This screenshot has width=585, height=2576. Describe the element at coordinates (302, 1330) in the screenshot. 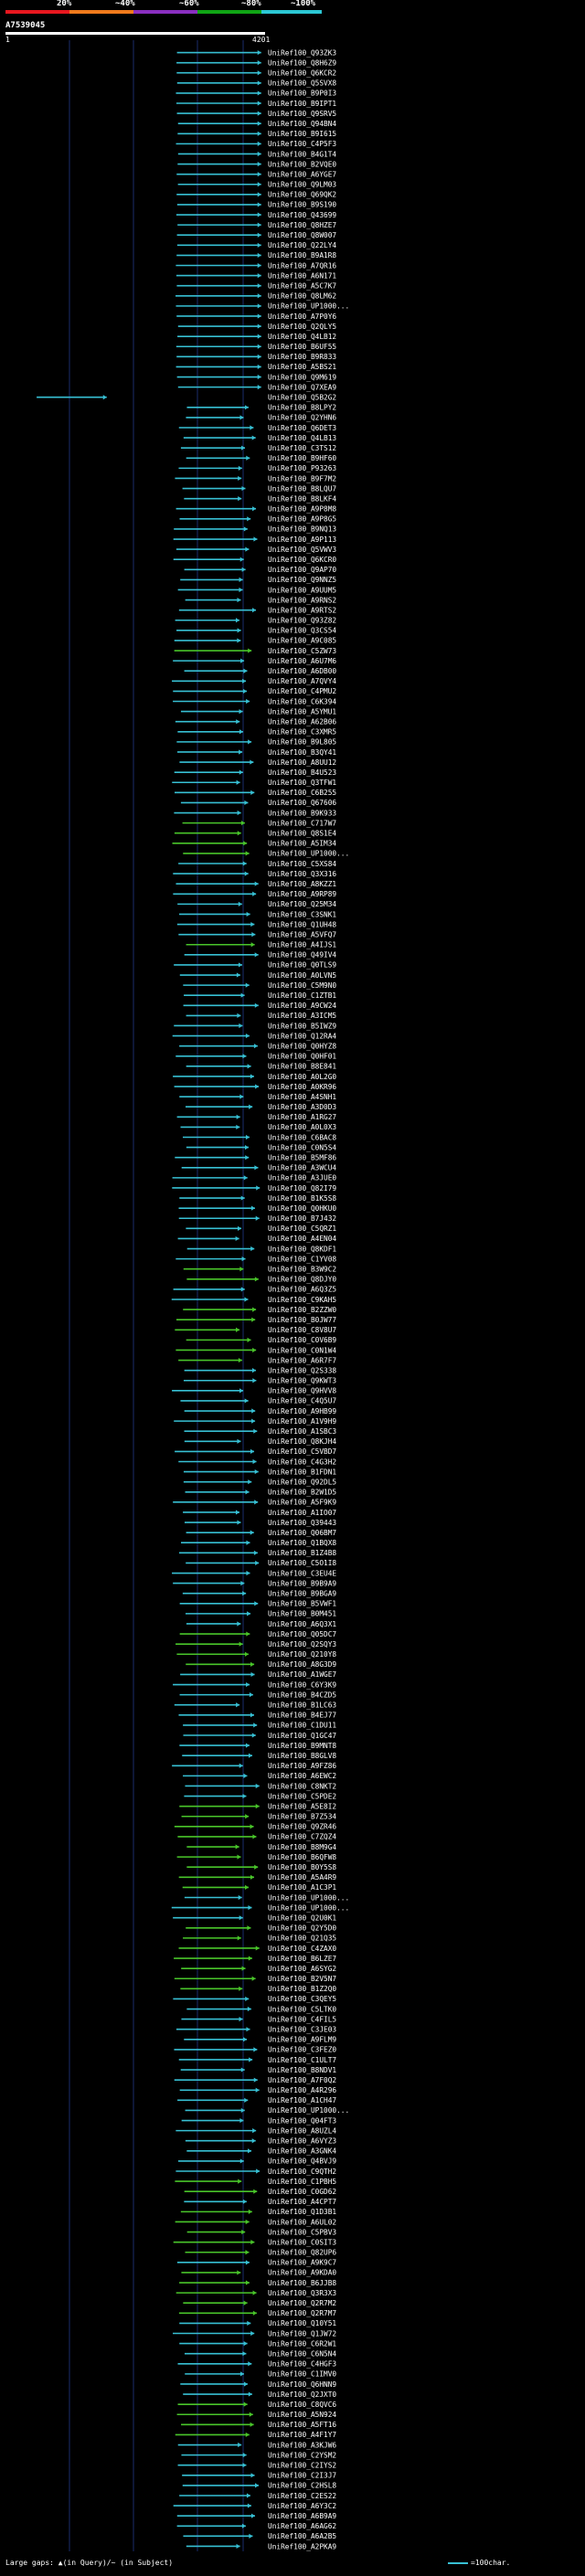

I see `hit-label: UniRef100_C8V8U7` at that location.